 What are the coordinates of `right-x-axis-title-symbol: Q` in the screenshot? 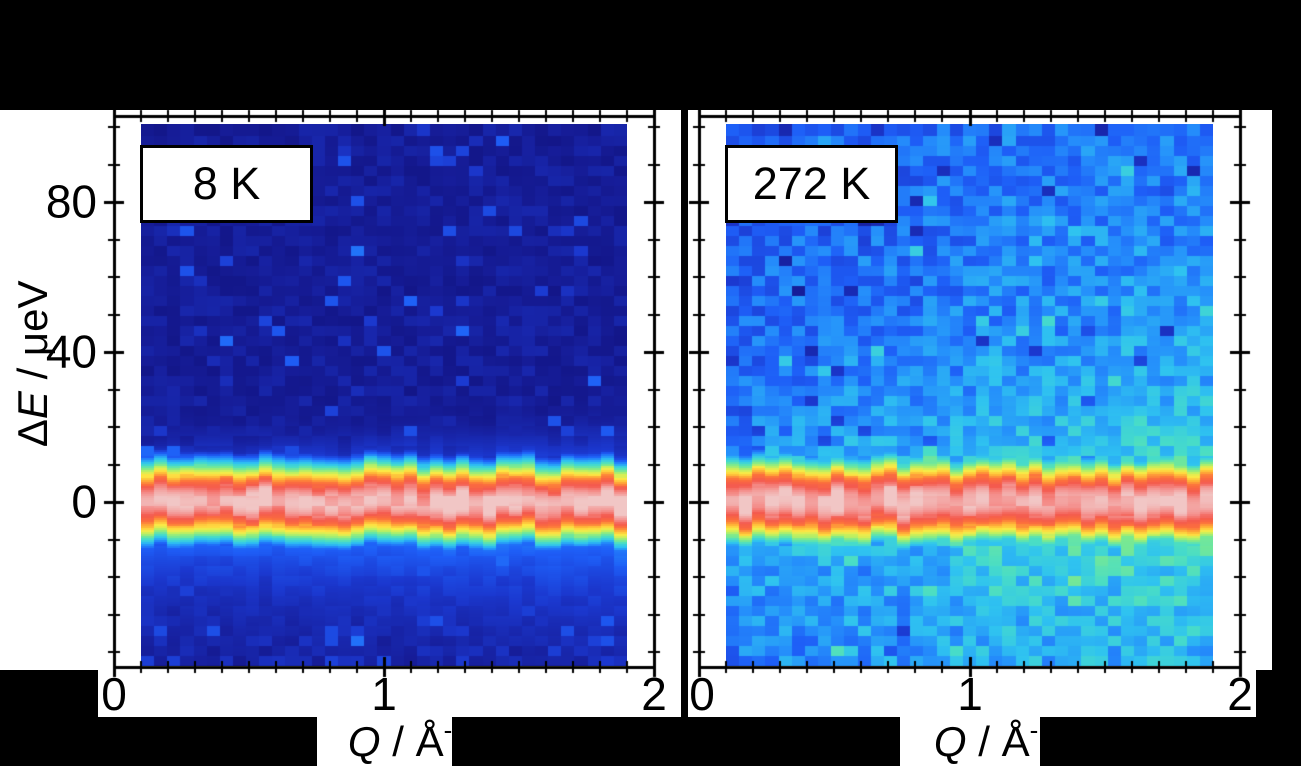 It's located at (950, 741).